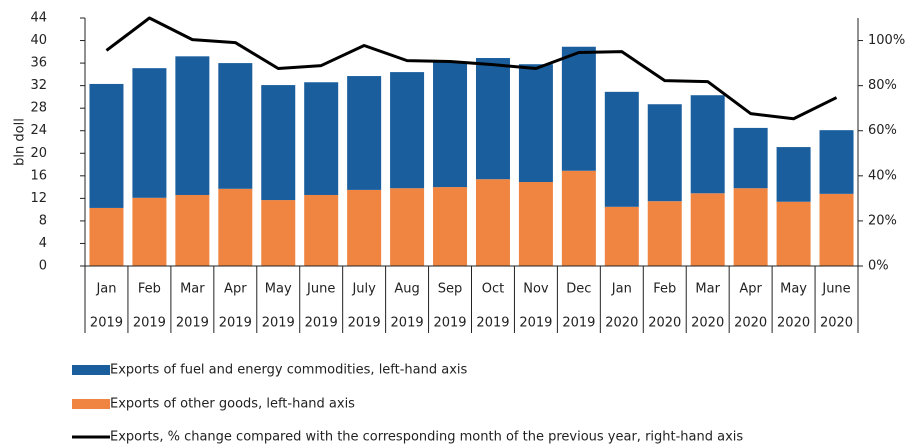 The width and height of the screenshot is (919, 448). What do you see at coordinates (882, 220) in the screenshot?
I see `y2-tick-label: 20%` at bounding box center [882, 220].